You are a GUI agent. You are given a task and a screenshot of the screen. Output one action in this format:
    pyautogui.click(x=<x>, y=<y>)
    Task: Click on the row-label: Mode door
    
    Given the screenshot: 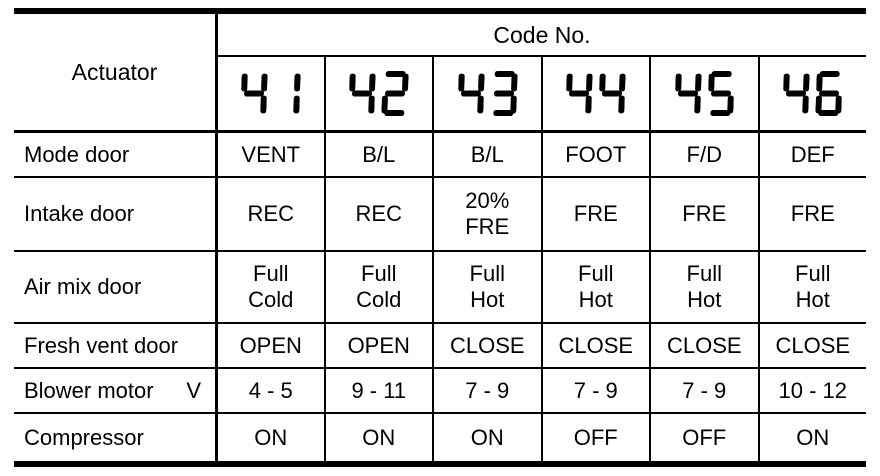 What is the action you would take?
    pyautogui.click(x=77, y=154)
    